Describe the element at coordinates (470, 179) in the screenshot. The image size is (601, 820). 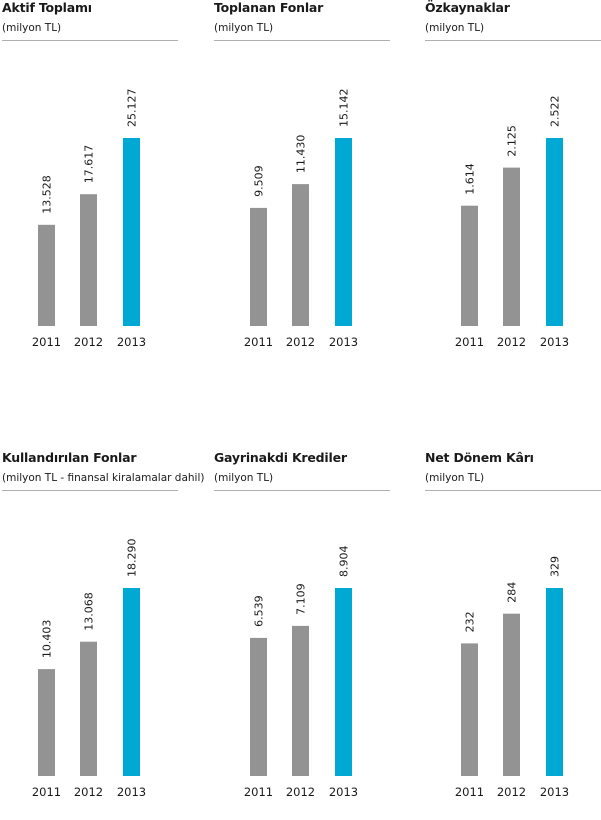
I see `value-label: 1.614` at that location.